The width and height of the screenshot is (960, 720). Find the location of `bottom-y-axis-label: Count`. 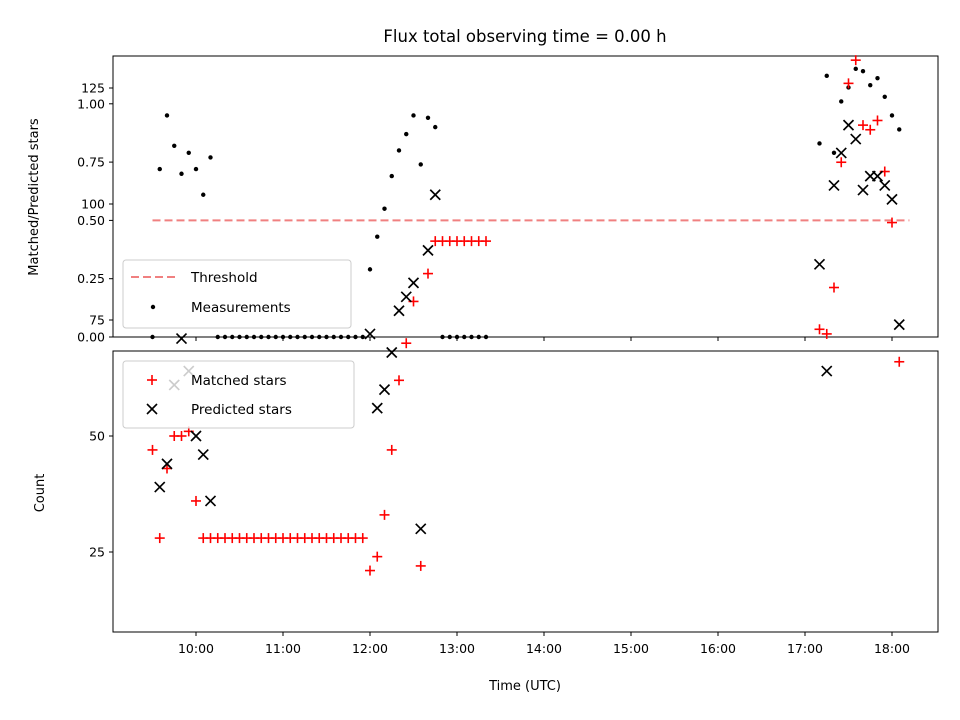

bottom-y-axis-label: Count is located at coordinates (40, 493).